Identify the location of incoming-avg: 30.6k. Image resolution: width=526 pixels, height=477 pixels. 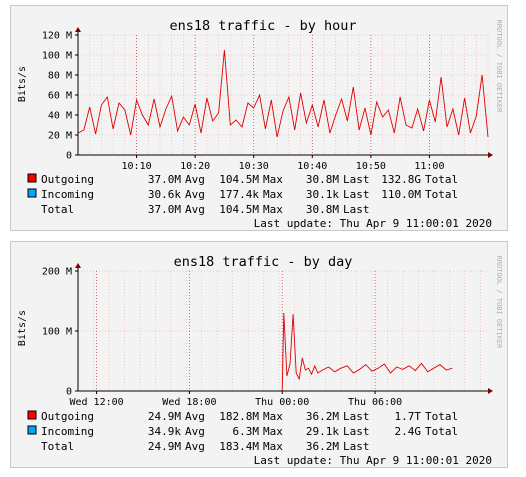
(164, 194).